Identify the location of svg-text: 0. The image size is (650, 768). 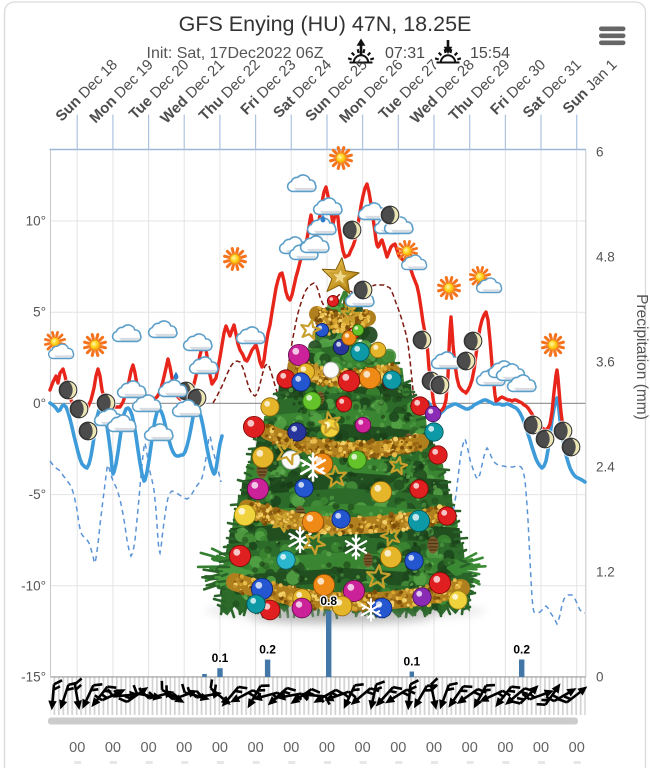
(600, 677).